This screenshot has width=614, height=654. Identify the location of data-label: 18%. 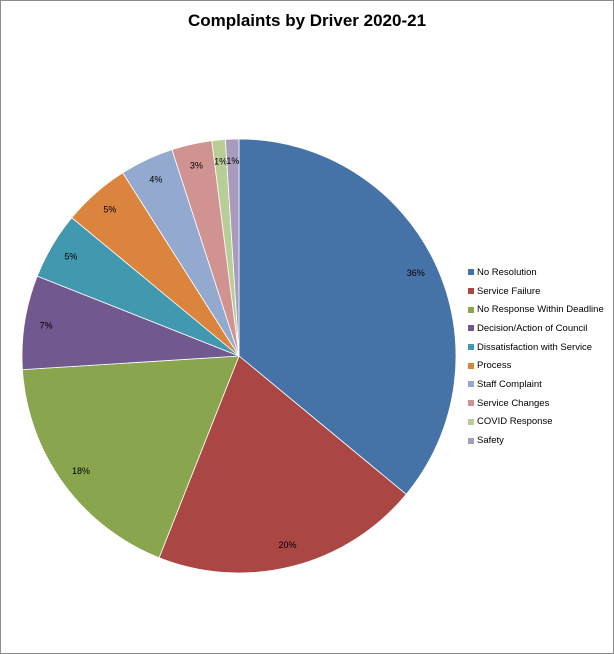
(81, 471).